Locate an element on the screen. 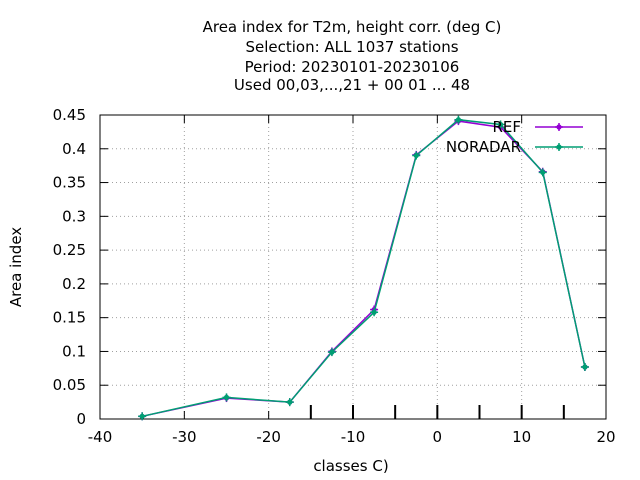 The height and width of the screenshot is (480, 640). x-tick-label: 20 is located at coordinates (605, 437).